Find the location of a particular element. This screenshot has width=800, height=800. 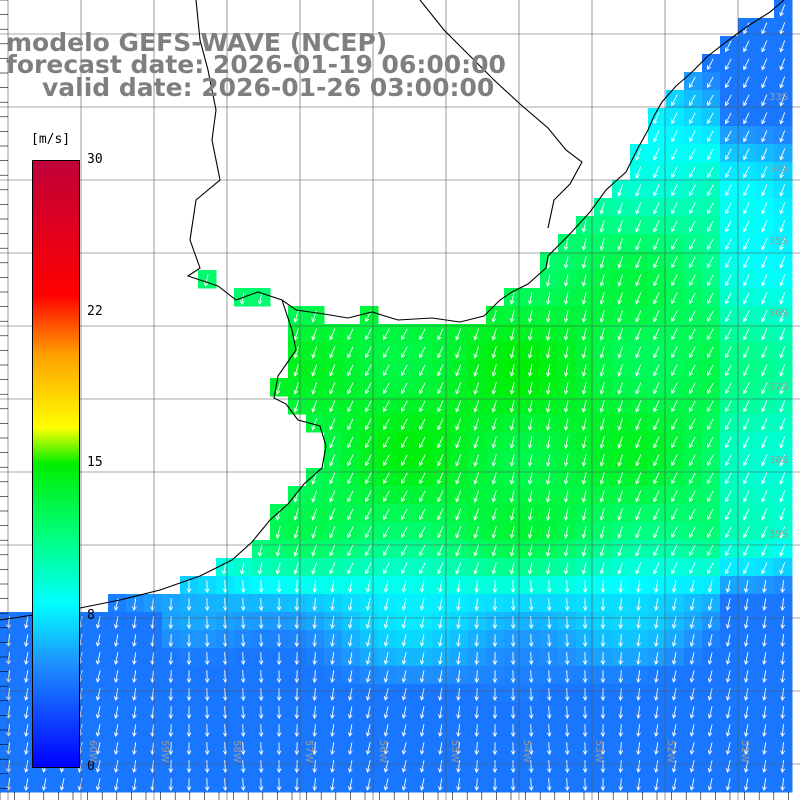

lon-label: 60W is located at coordinates (92, 751).